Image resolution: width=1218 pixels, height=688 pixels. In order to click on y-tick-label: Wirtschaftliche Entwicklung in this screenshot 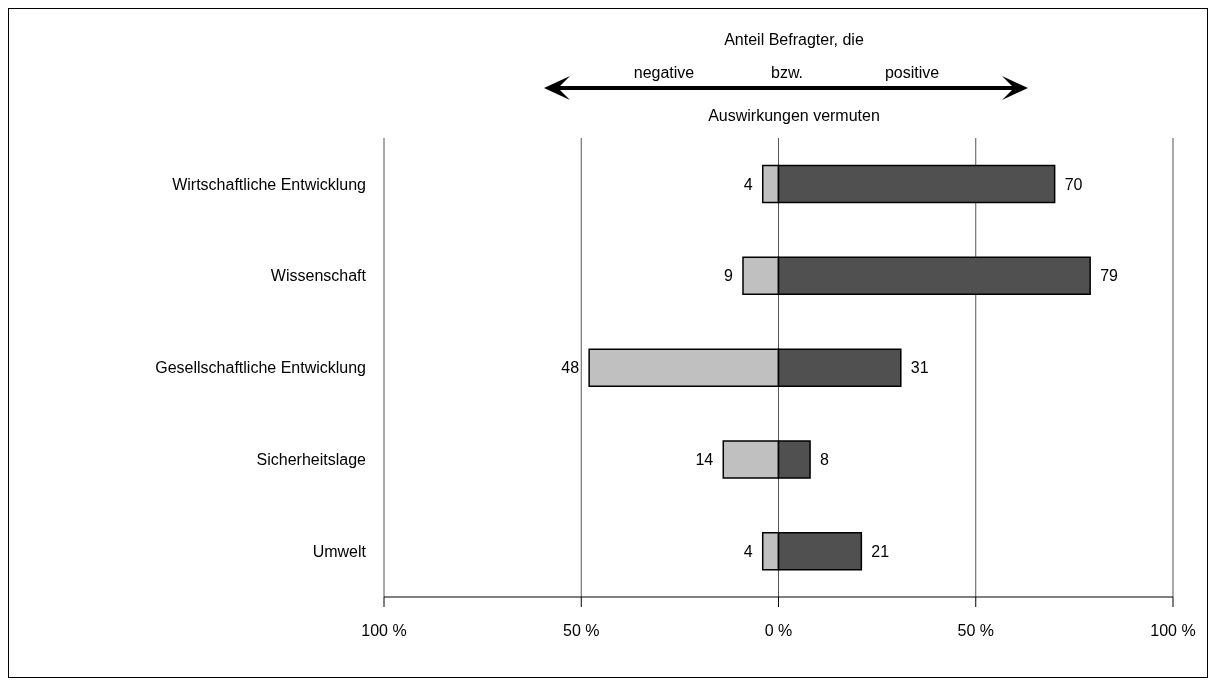, I will do `click(269, 184)`.